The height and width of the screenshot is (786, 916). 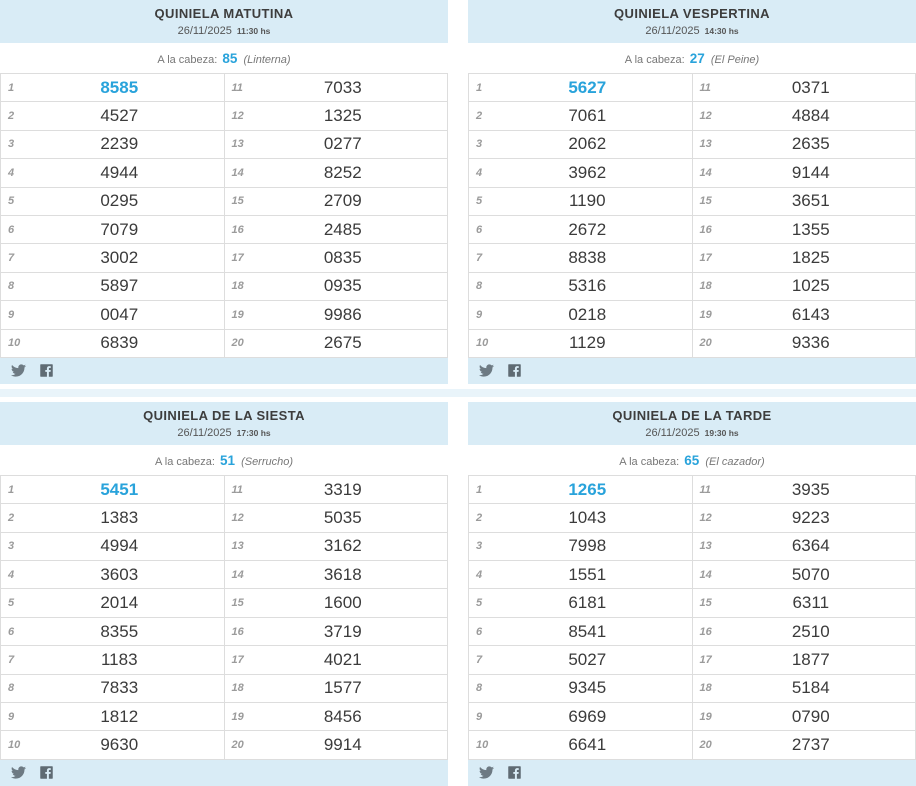 I want to click on result-row: 5 2014 15 1600, so click(x=224, y=603).